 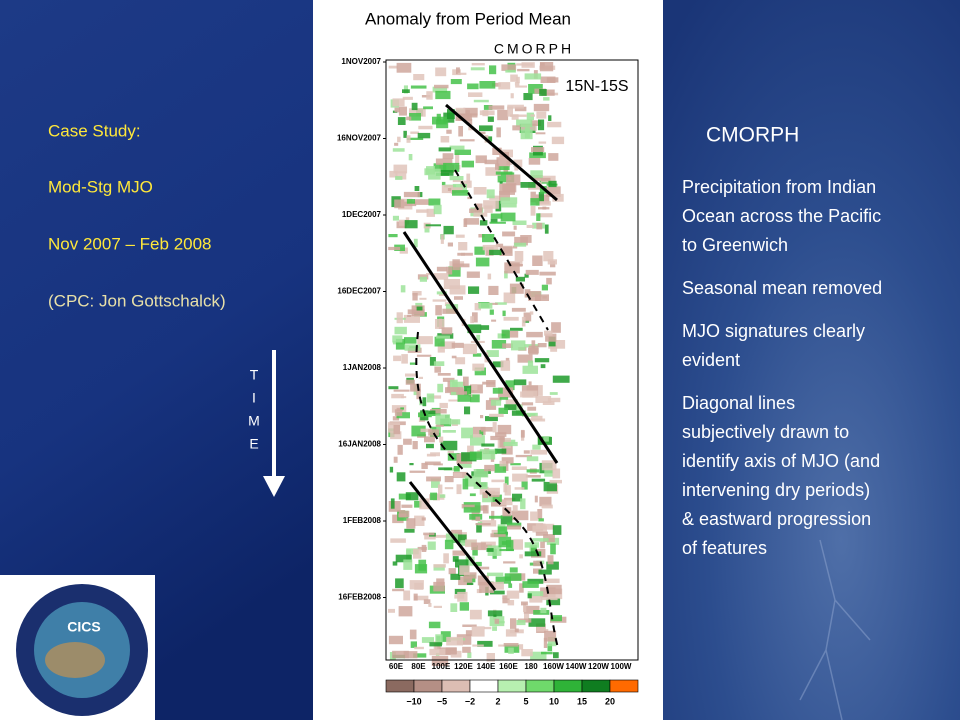 I want to click on bullet-text: Seasonal mean removed, so click(x=782, y=288).